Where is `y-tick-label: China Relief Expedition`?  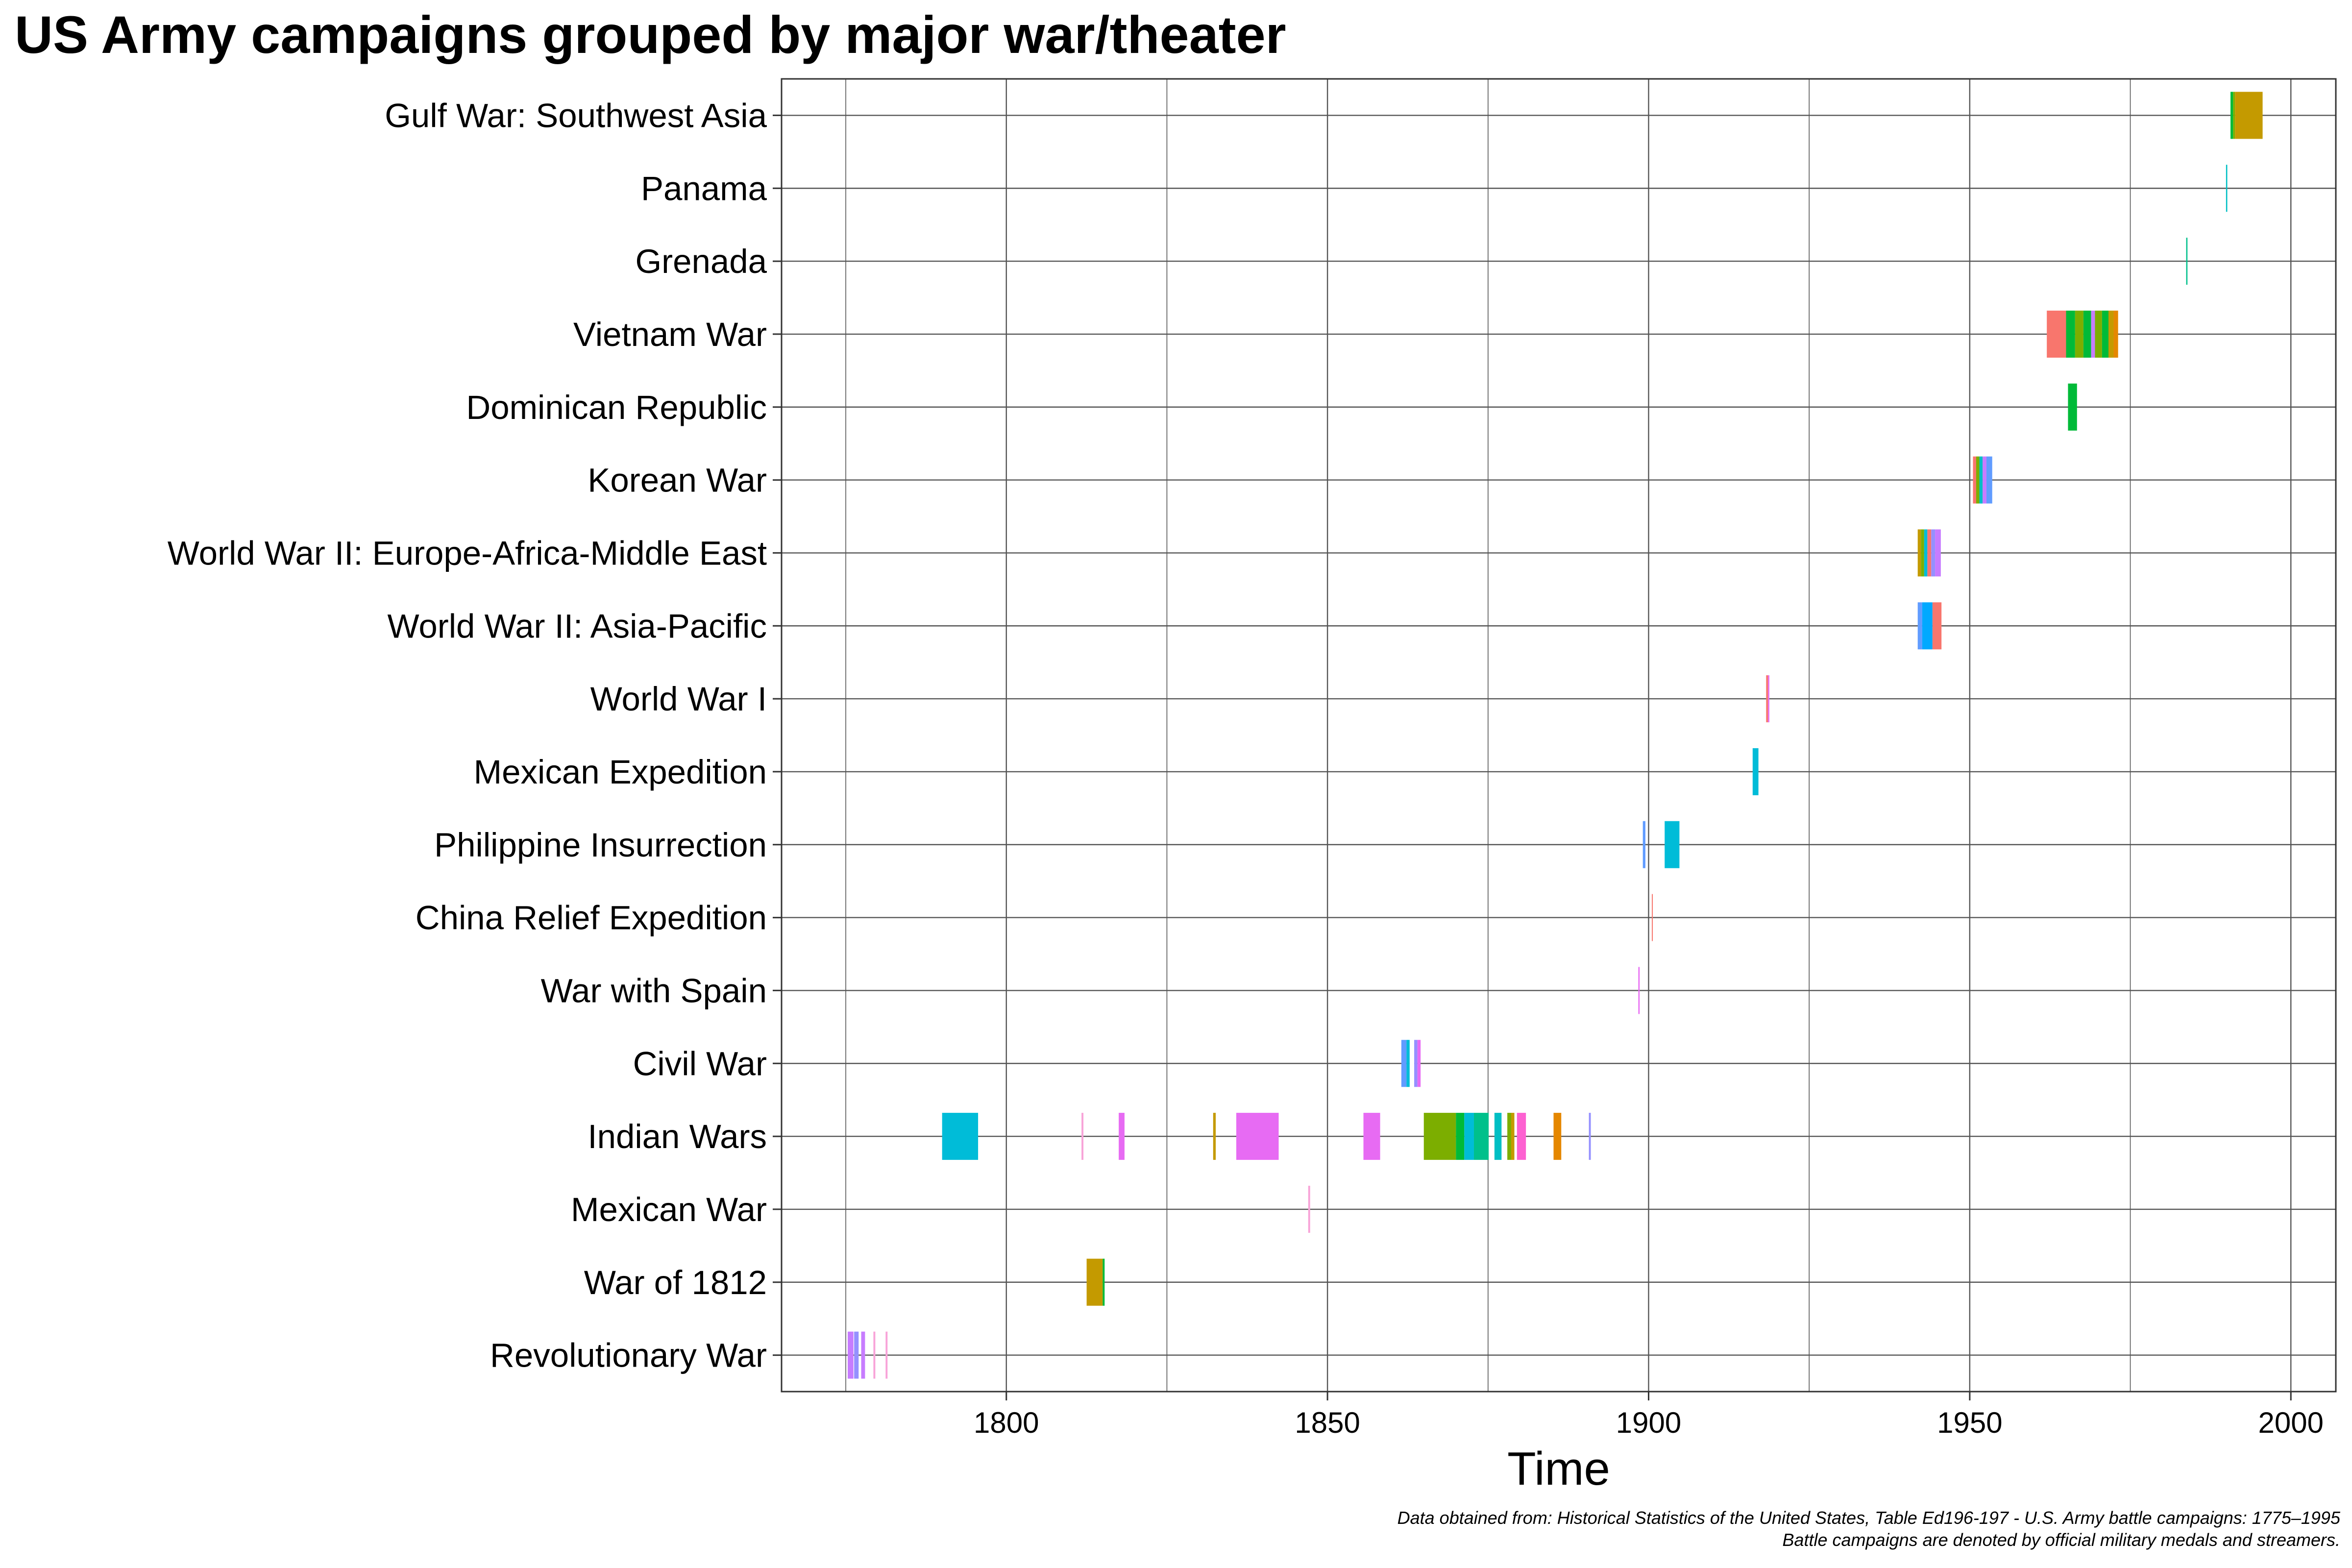 y-tick-label: China Relief Expedition is located at coordinates (591, 918).